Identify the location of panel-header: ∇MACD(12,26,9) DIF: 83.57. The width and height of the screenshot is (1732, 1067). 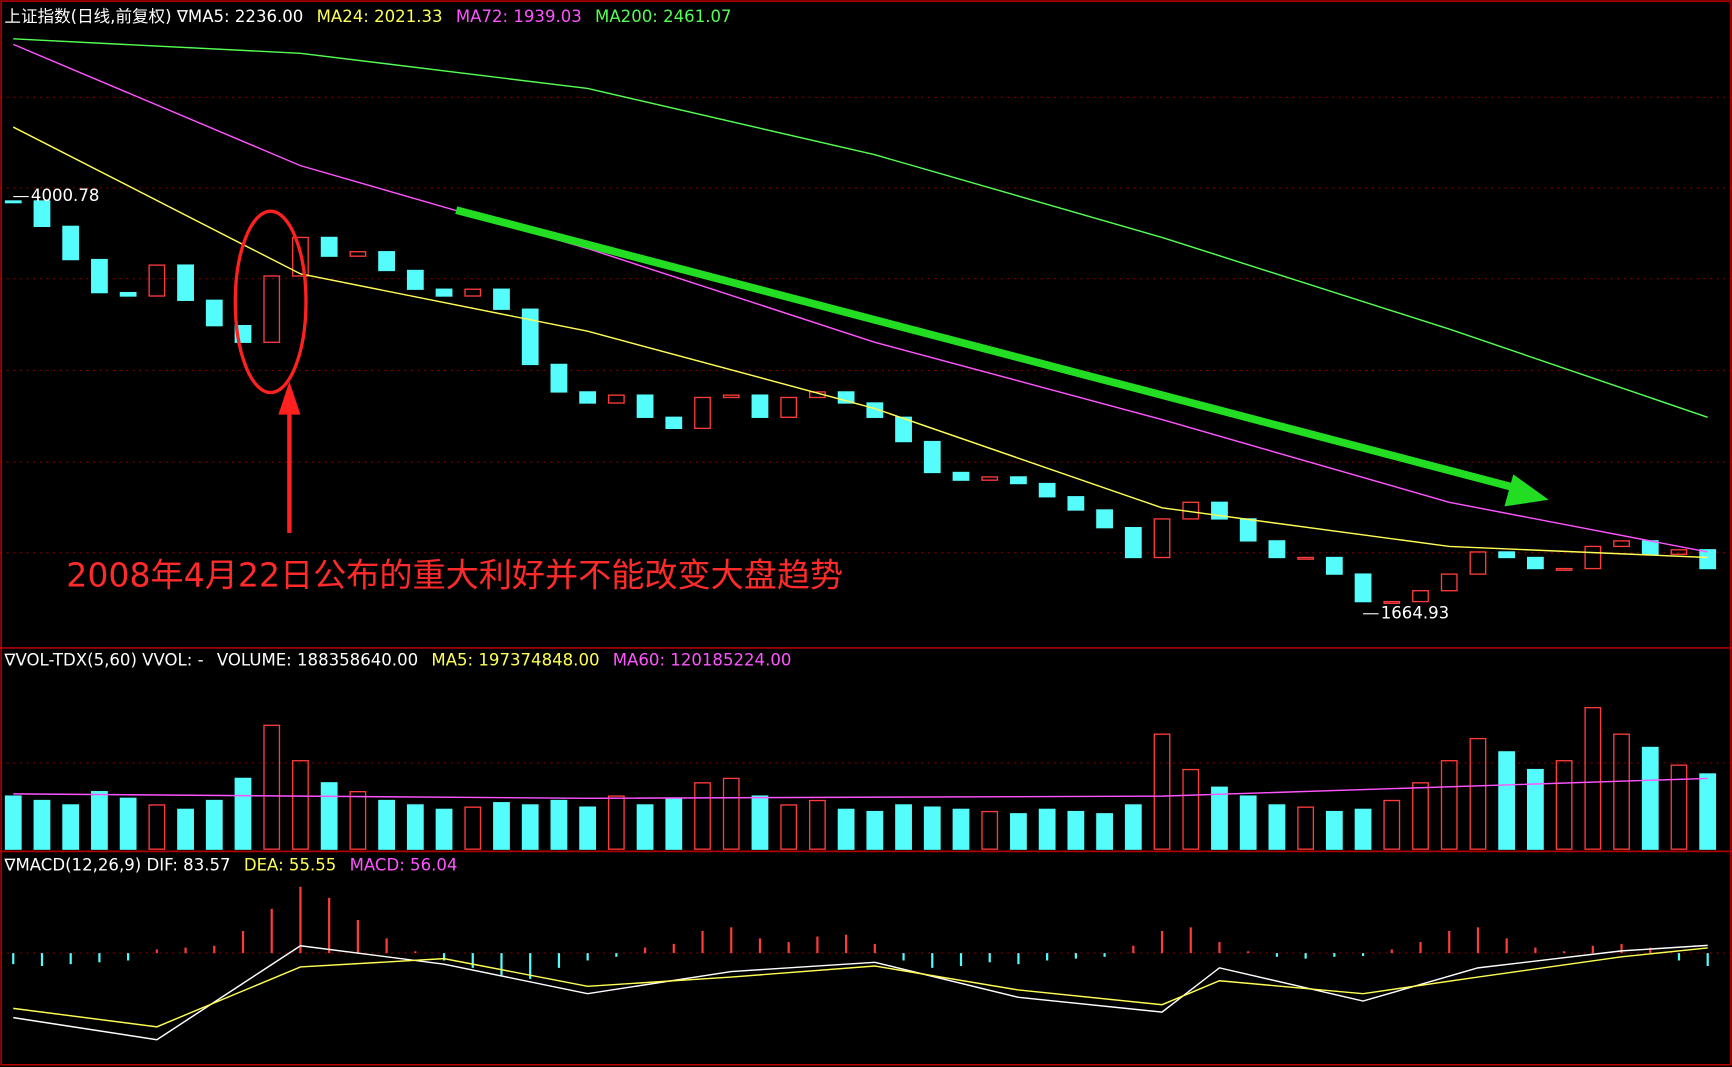
(116, 864).